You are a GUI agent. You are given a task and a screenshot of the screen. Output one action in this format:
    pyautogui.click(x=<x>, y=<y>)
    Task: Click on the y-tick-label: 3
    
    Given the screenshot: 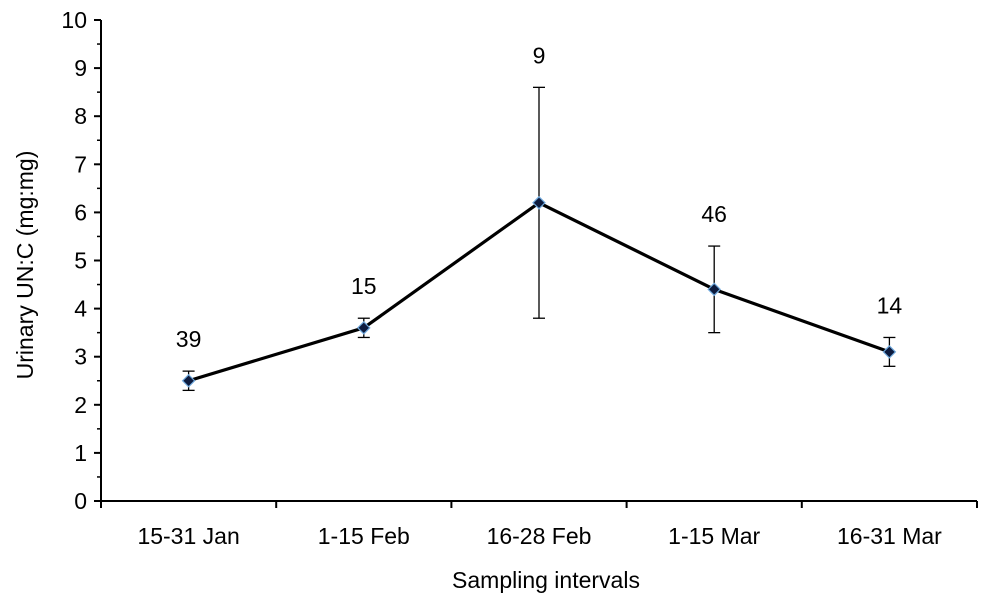 What is the action you would take?
    pyautogui.click(x=80, y=357)
    